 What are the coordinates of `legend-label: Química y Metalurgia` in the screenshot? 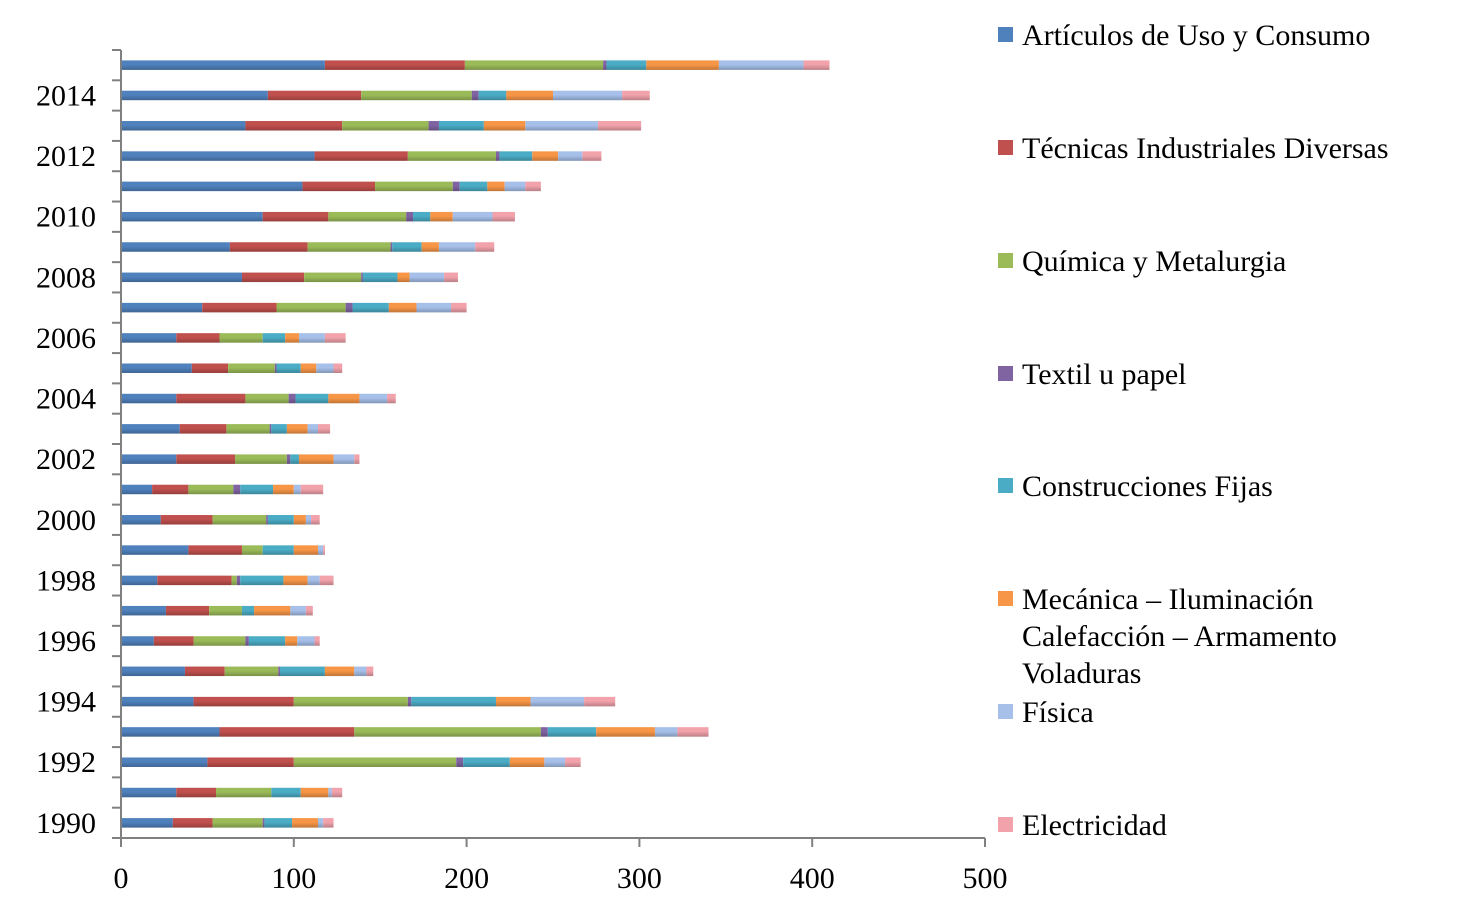 It's located at (1154, 261).